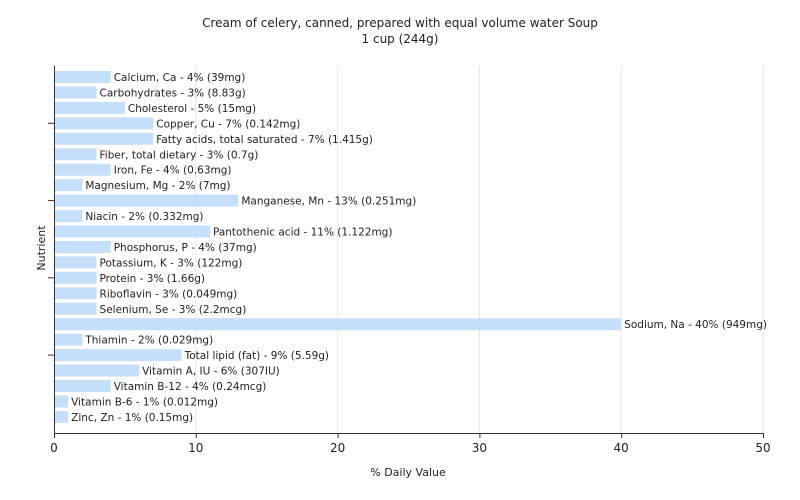 The width and height of the screenshot is (800, 500). What do you see at coordinates (148, 341) in the screenshot?
I see `bar-label-17: Thiamin - 2% (0.029mg)` at bounding box center [148, 341].